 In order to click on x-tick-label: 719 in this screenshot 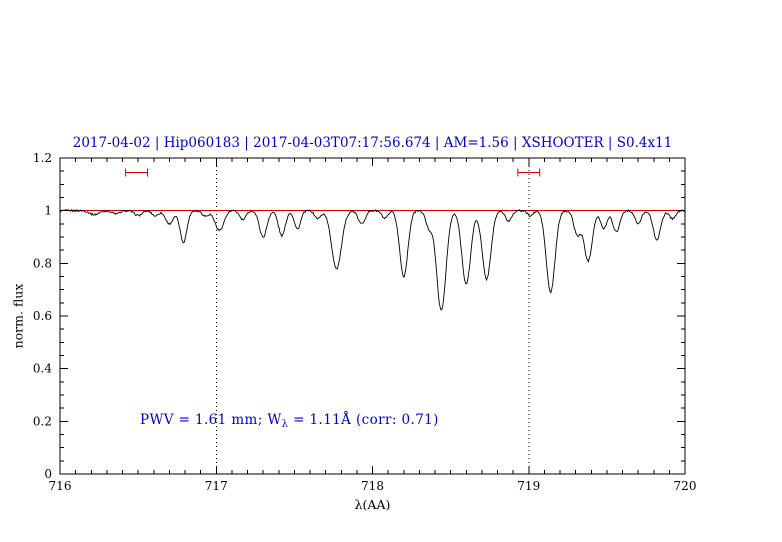, I will do `click(528, 486)`.